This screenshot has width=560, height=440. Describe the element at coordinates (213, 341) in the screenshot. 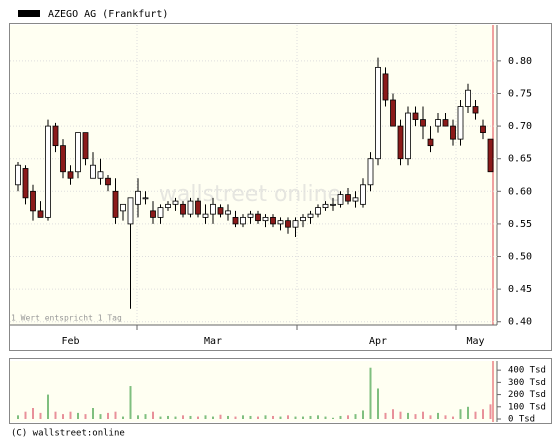

I see `x-tick-label: Mar` at that location.